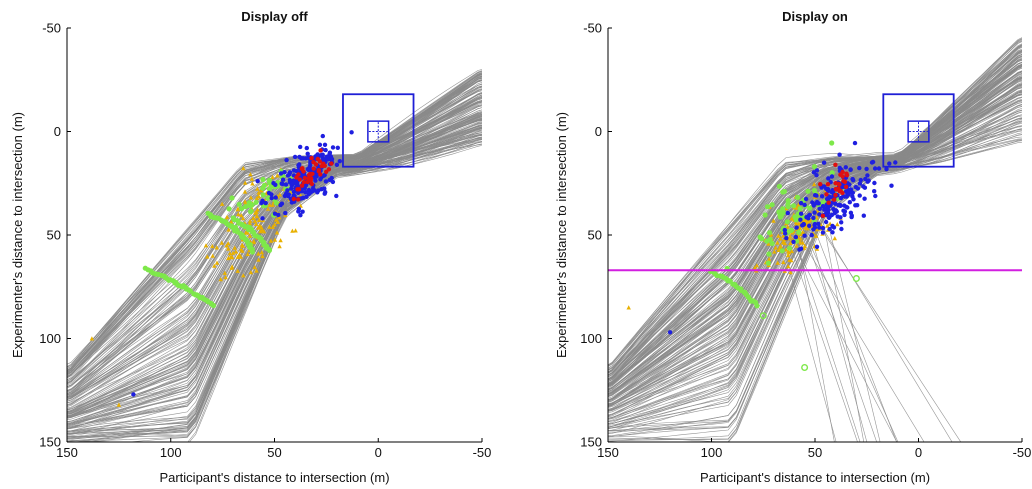 The height and width of the screenshot is (489, 1032). What do you see at coordinates (856, 279) in the screenshot?
I see `outlier-point` at bounding box center [856, 279].